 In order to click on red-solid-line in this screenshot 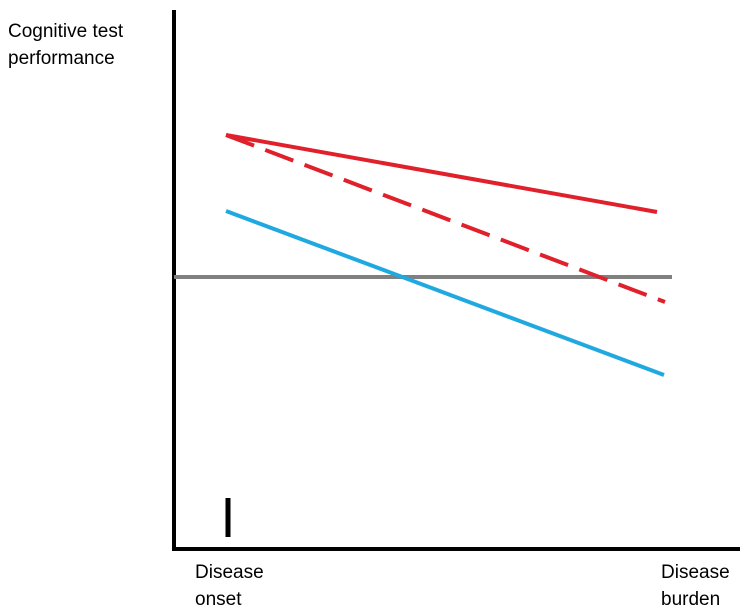, I will do `click(441, 173)`.